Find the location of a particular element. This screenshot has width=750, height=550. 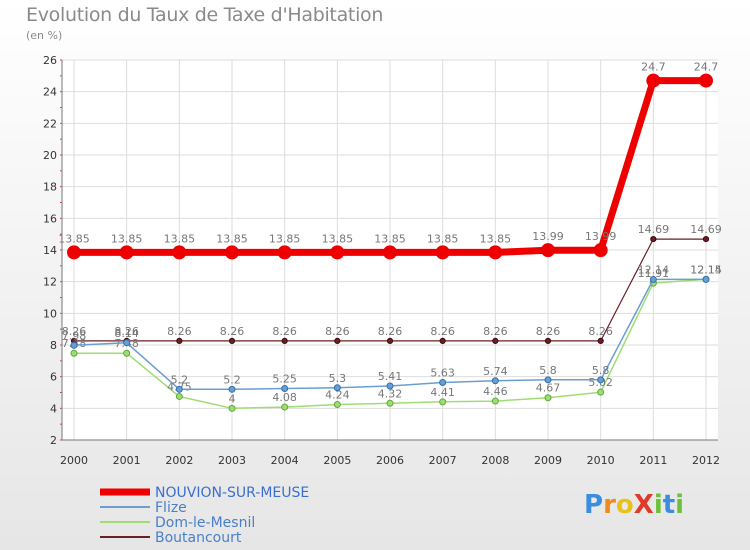

proxiti-logo: ProXiti is located at coordinates (634, 505).